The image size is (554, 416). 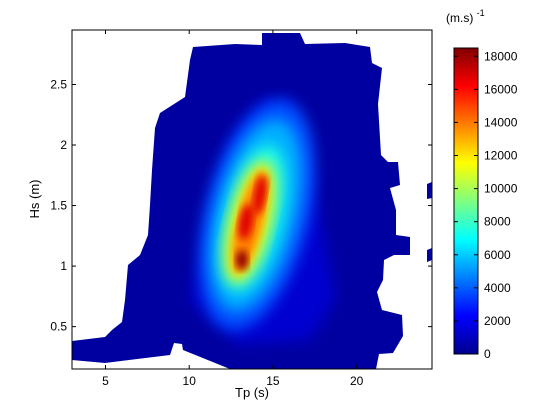 What do you see at coordinates (58, 327) in the screenshot?
I see `y-tick-label: 0.5` at bounding box center [58, 327].